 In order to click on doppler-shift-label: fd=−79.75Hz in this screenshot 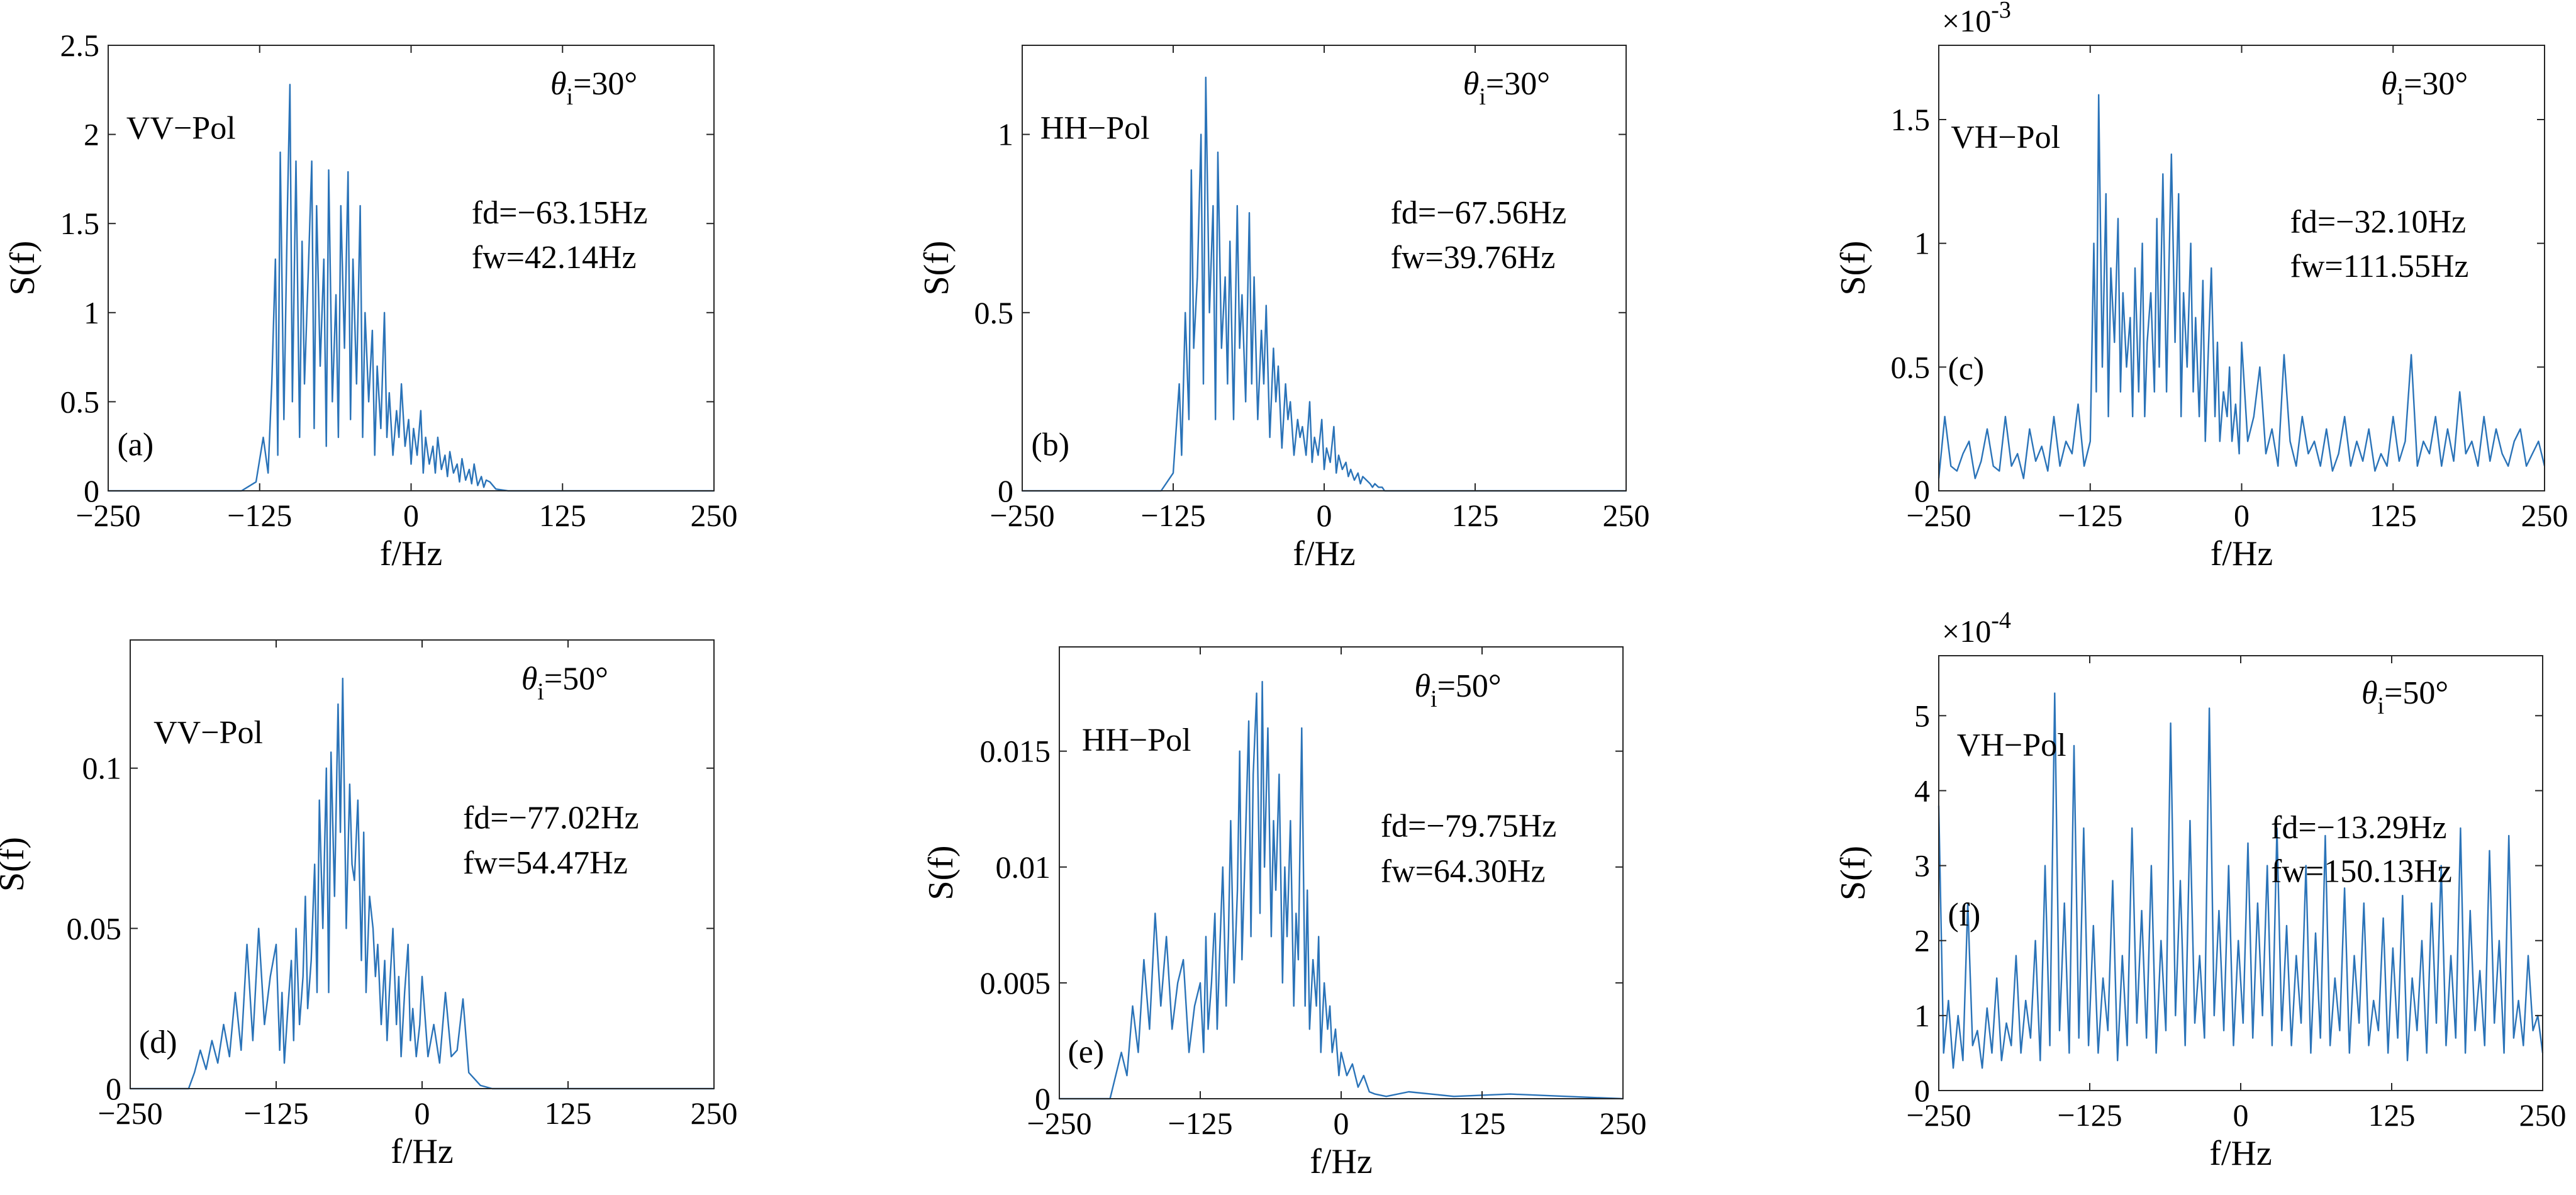, I will do `click(1469, 826)`.